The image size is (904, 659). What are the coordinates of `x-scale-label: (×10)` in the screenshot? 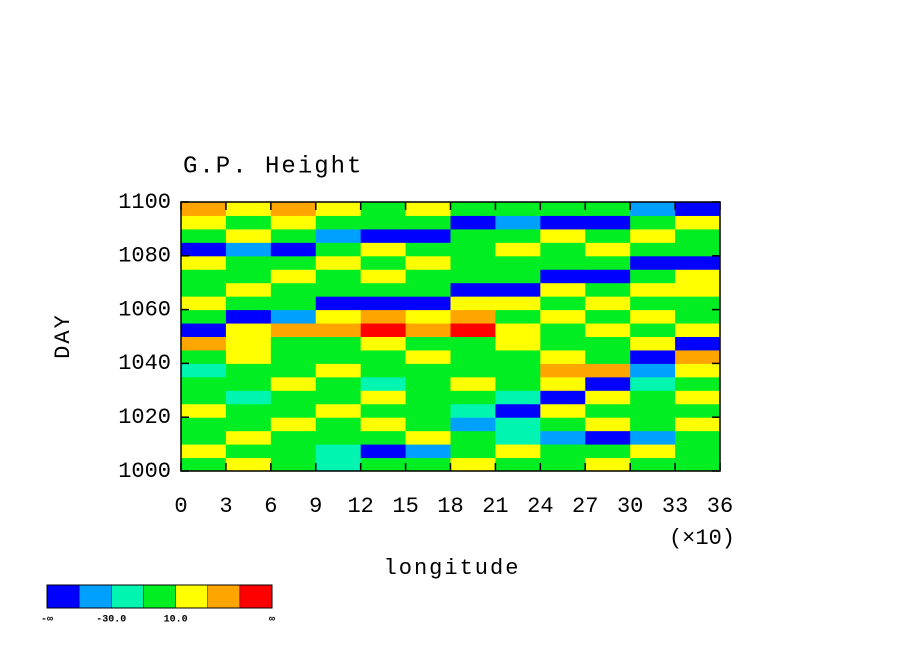 It's located at (702, 538).